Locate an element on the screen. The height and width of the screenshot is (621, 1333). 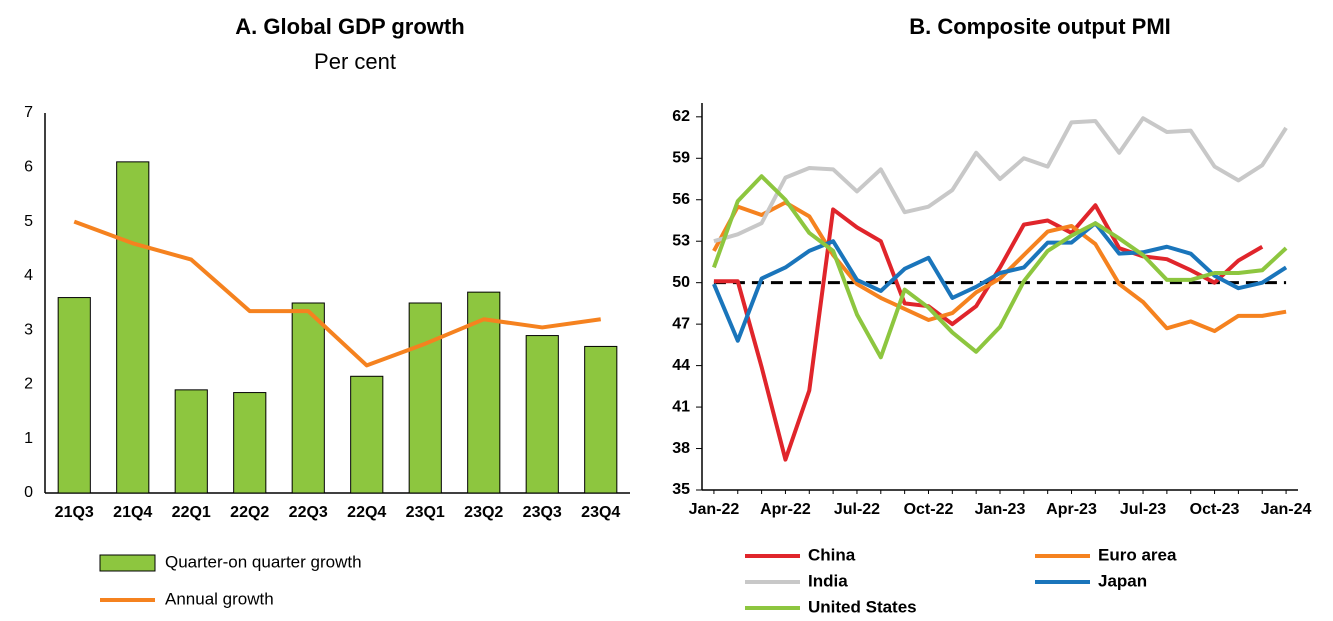
y-tick-label: 47 is located at coordinates (681, 323).